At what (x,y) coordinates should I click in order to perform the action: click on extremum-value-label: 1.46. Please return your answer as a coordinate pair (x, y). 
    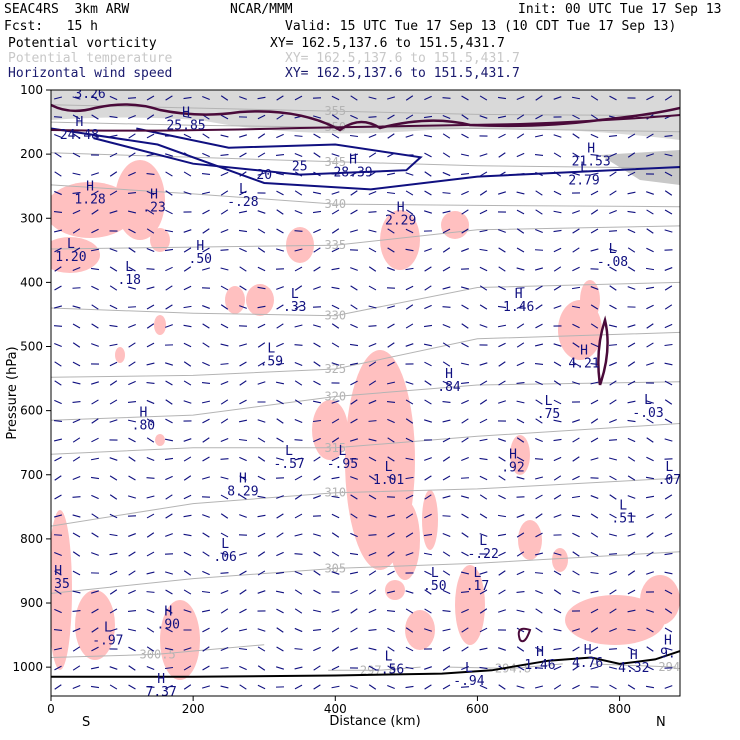
    Looking at the image, I should click on (539, 665).